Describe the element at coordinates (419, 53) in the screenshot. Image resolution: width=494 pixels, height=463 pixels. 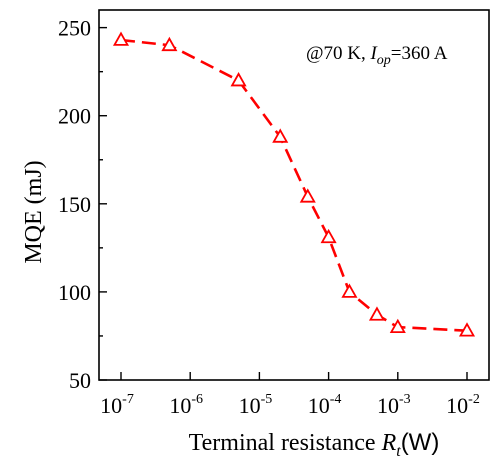
I see `annotation-suffix: =360 A` at that location.